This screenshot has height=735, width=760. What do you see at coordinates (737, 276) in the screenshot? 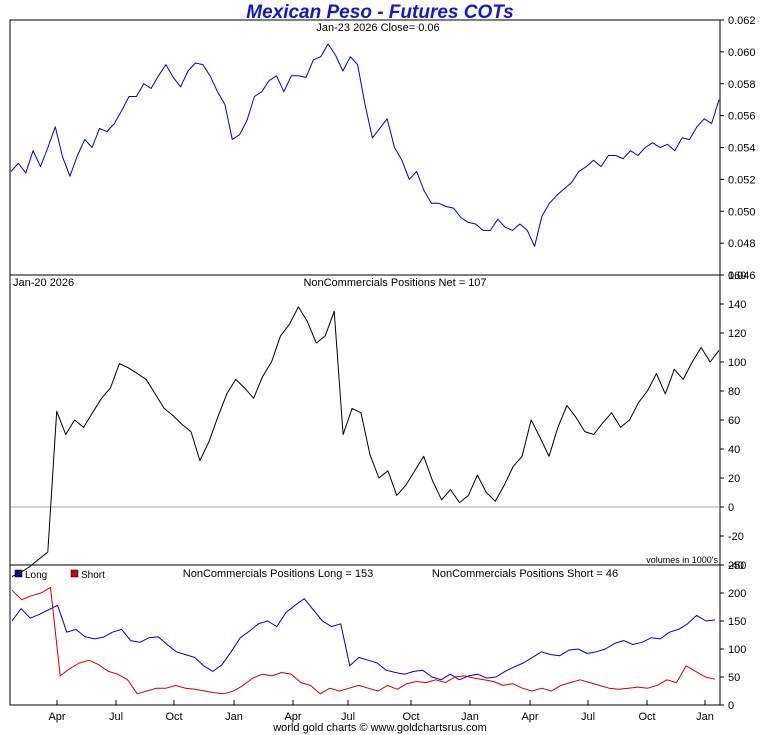
I see `y-tick-label: 160` at bounding box center [737, 276].